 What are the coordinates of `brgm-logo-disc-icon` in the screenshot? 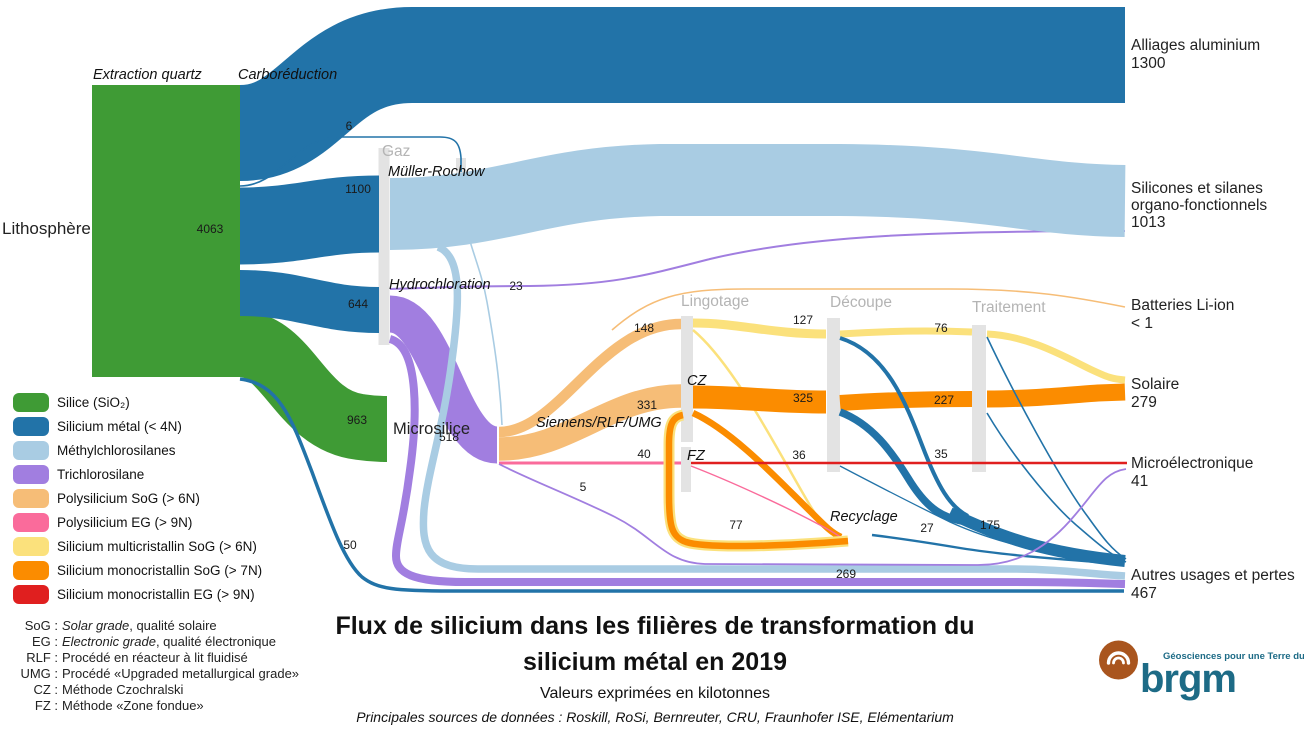 It's located at (1118, 660).